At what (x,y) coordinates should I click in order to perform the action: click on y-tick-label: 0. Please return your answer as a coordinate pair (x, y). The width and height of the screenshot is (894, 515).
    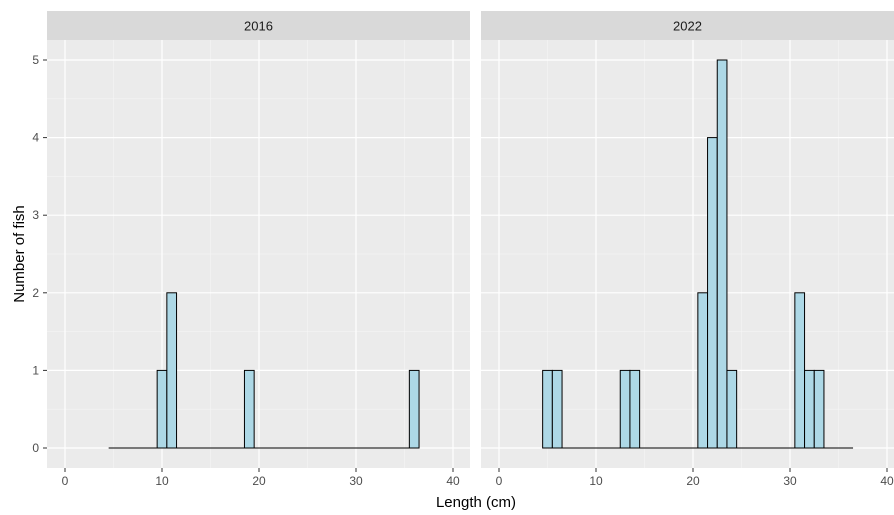
    Looking at the image, I should click on (35, 448).